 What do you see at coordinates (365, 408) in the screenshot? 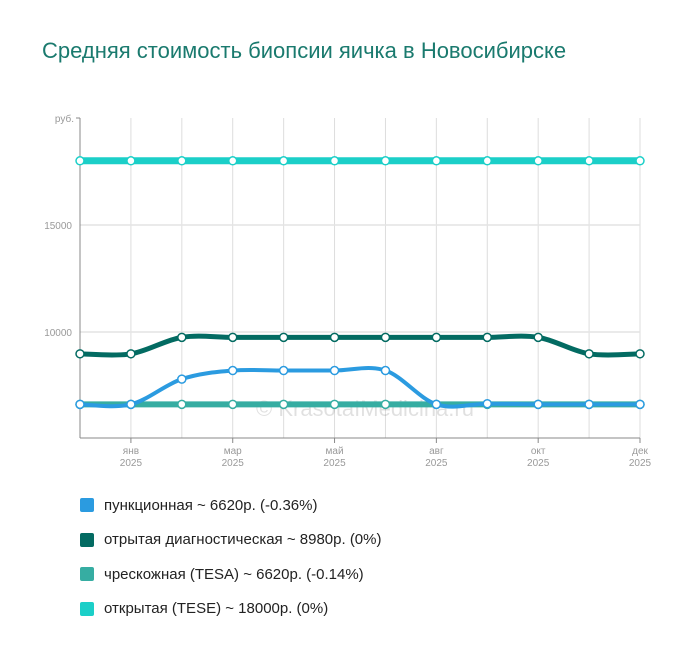
I see `watermark: © KrasotaIMedicina.ru` at bounding box center [365, 408].